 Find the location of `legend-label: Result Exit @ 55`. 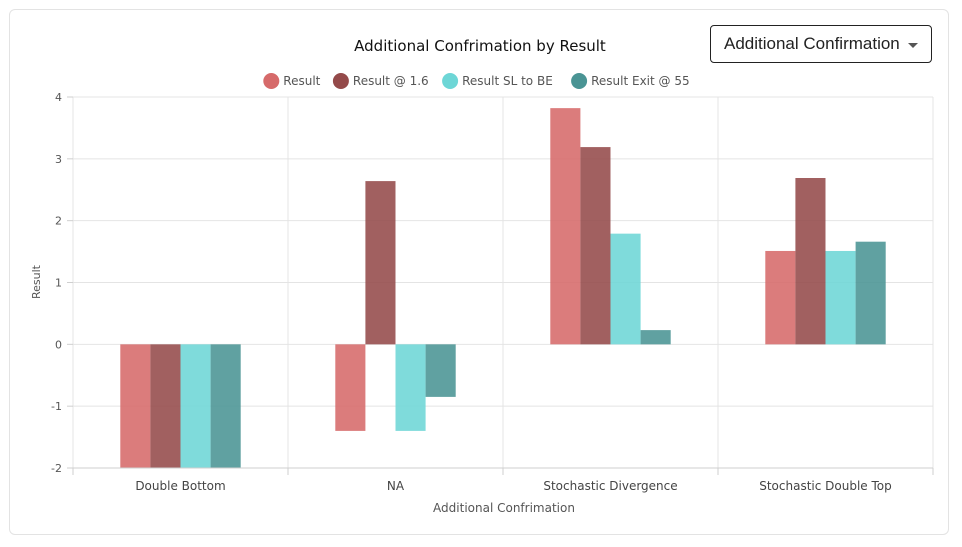

legend-label: Result Exit @ 55 is located at coordinates (640, 81).